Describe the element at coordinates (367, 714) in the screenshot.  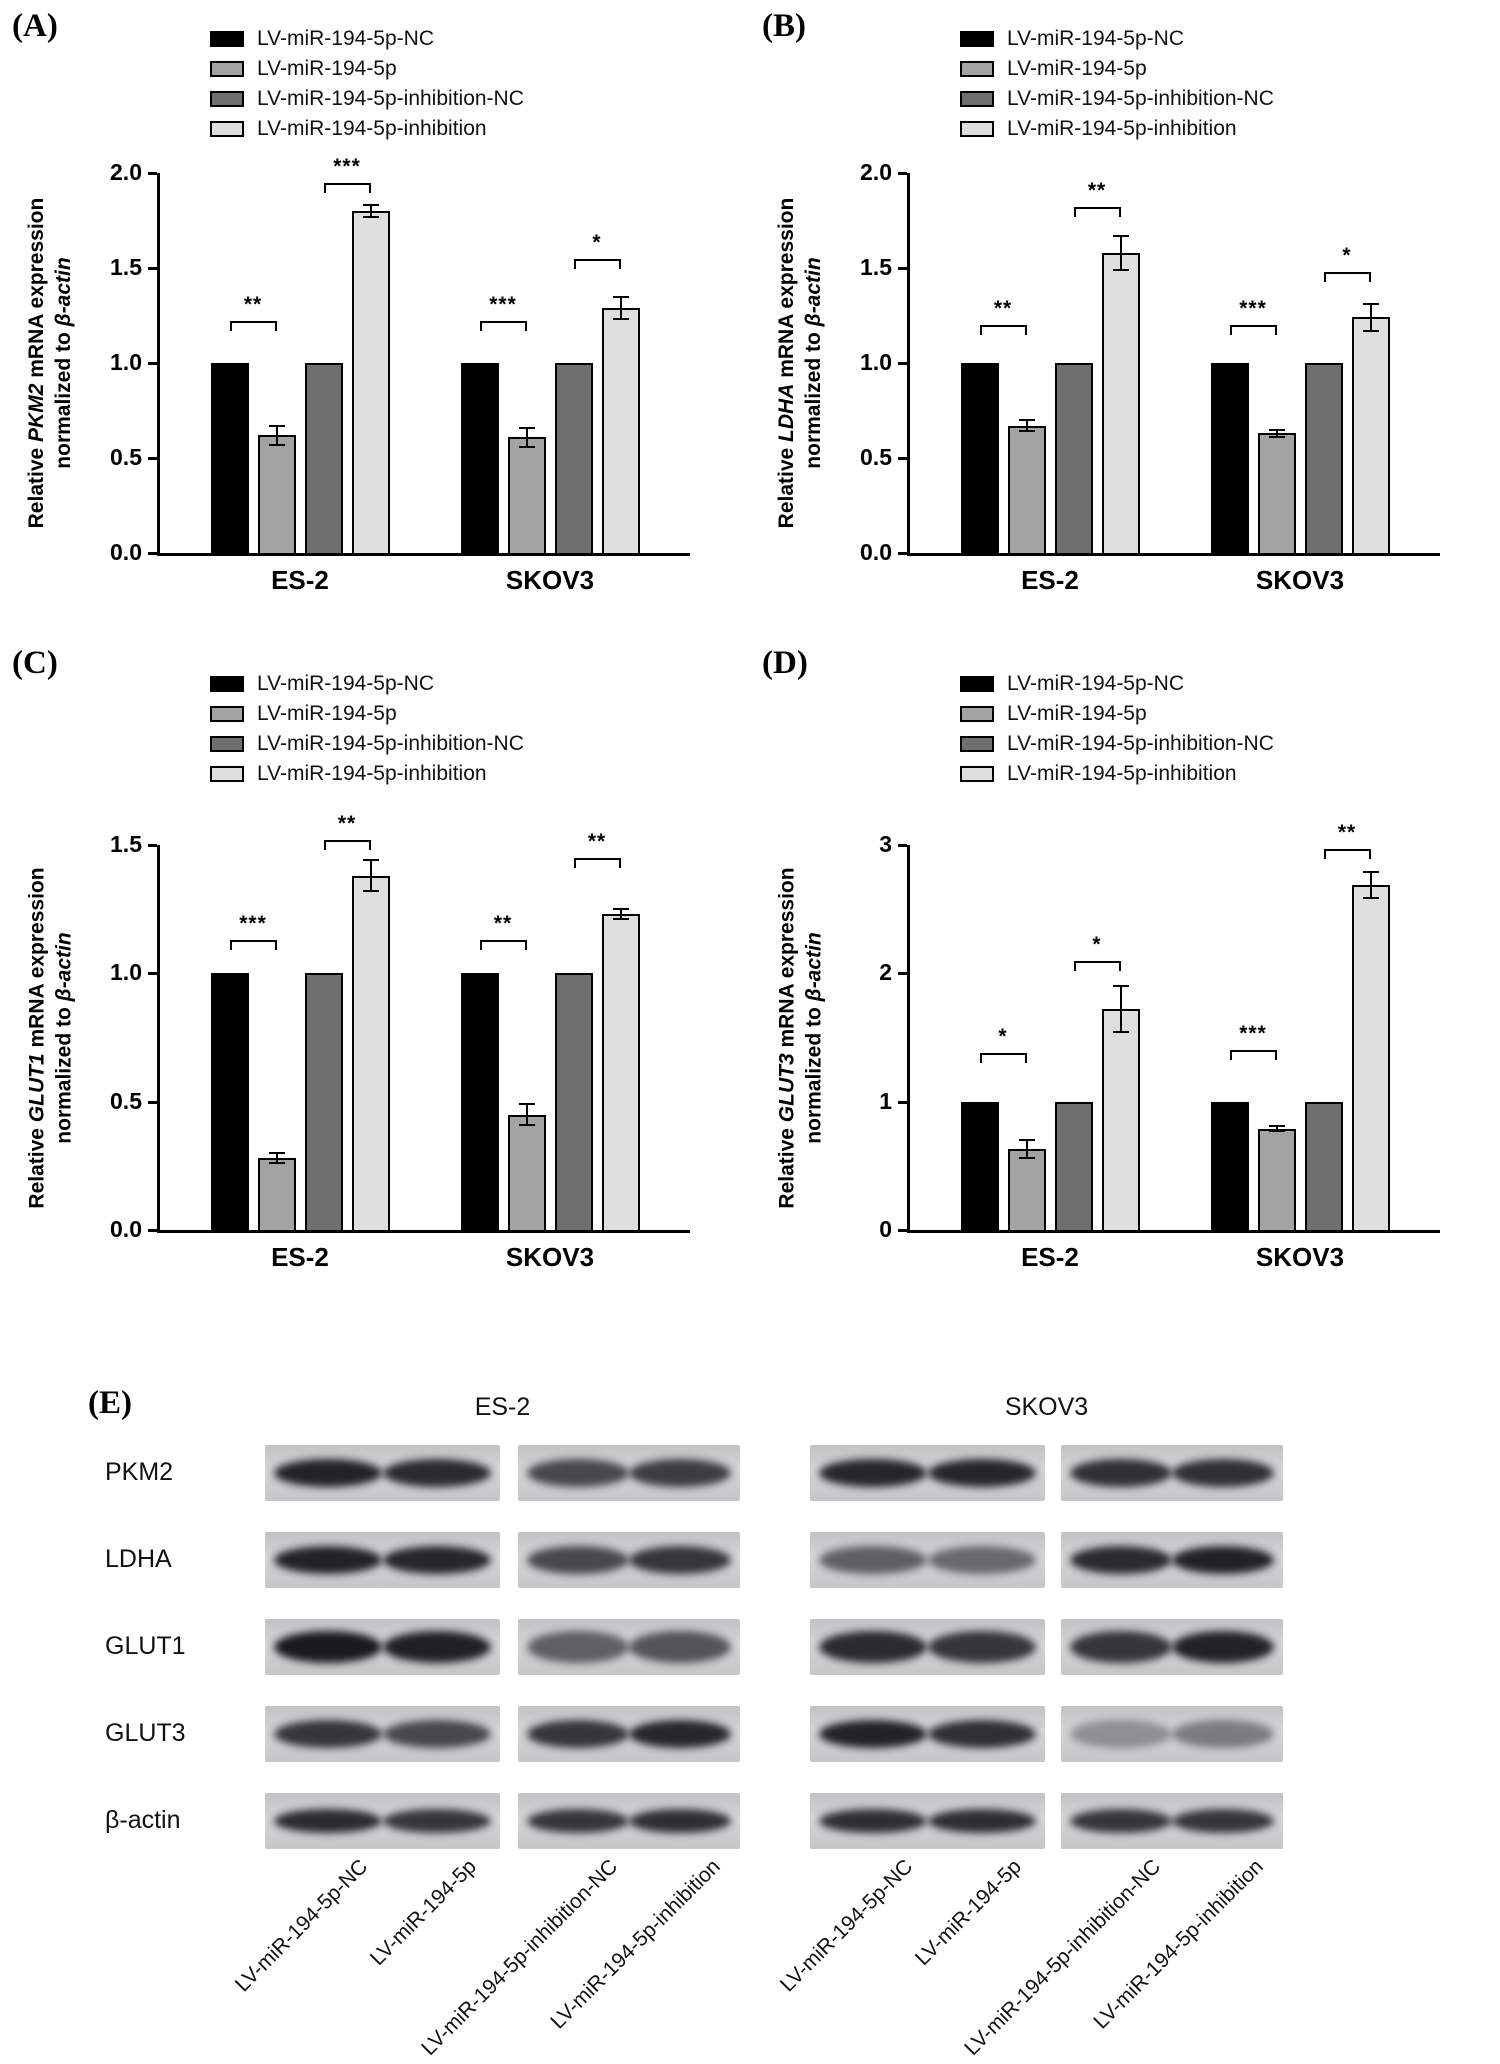
I see `legend-item: LV-miR-194-5p` at that location.